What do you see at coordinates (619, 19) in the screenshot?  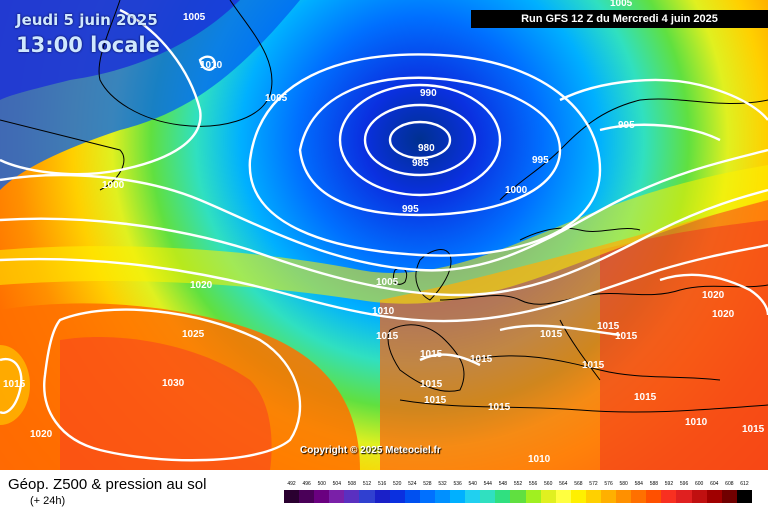 I see `run-info-banner: Run GFS 12 Z du Mercredi 4 juin 2025` at bounding box center [619, 19].